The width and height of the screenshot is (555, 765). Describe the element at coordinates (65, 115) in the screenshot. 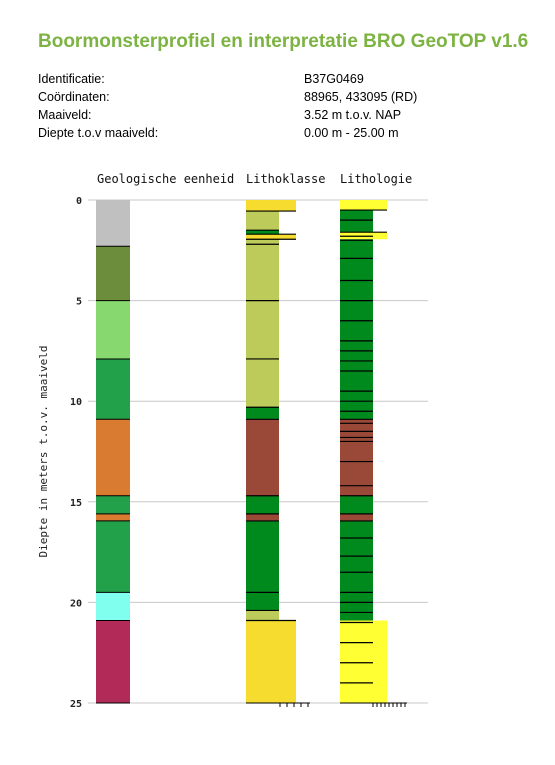

I see `meta-label: Maaiveld:` at that location.